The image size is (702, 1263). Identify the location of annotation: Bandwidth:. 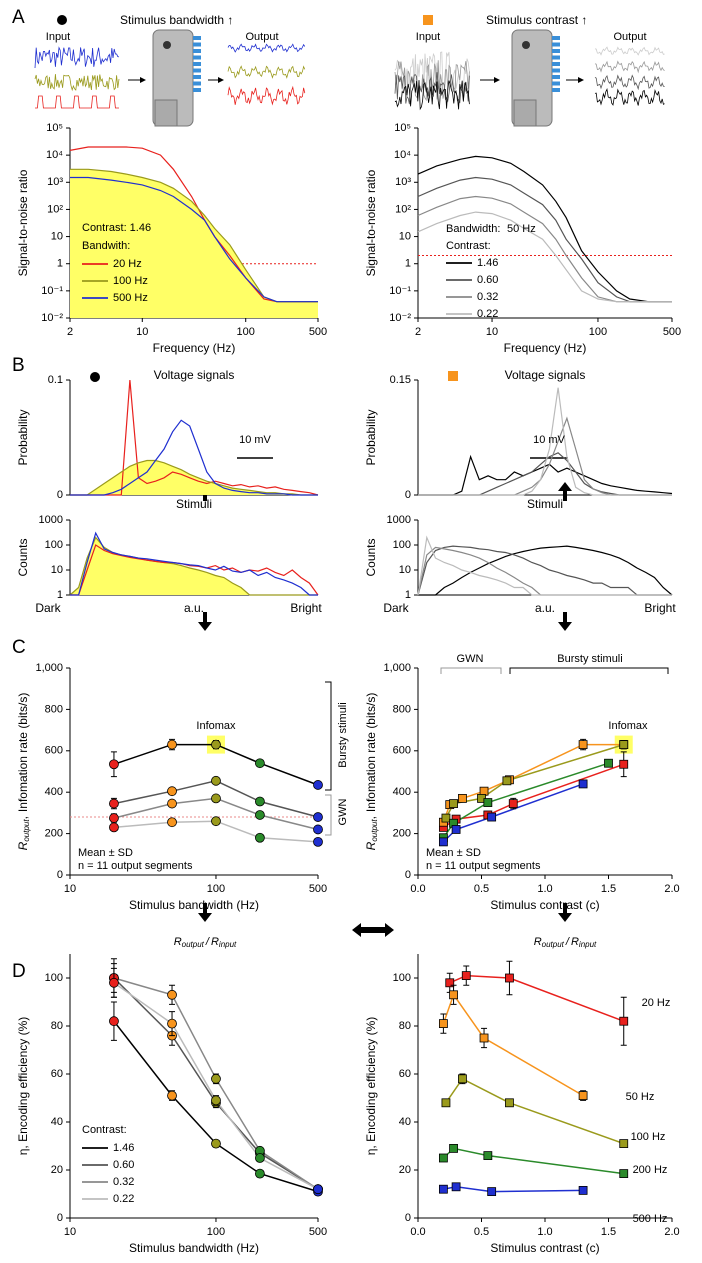
(473, 229).